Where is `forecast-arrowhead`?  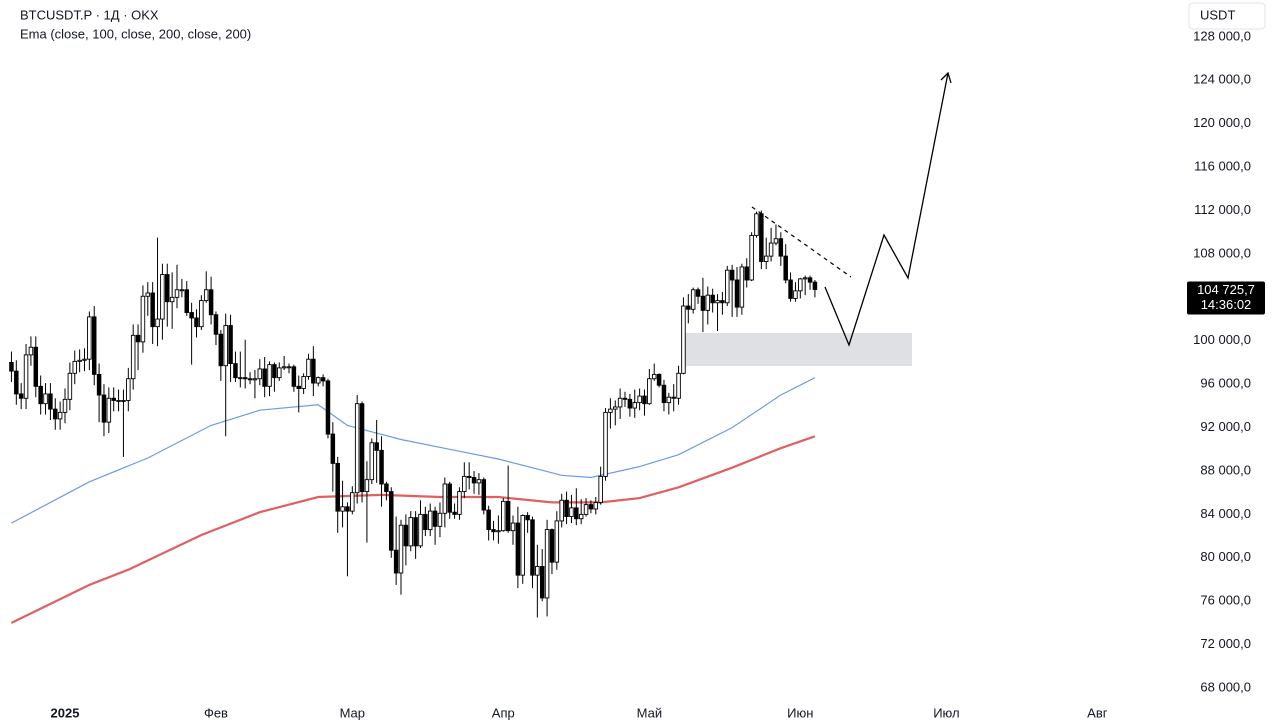
forecast-arrowhead is located at coordinates (946, 77).